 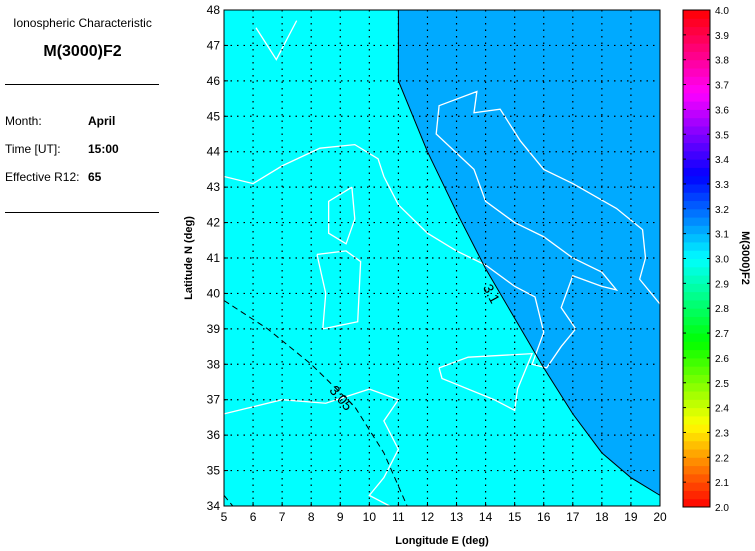 I want to click on x-tick-label: 10, so click(x=370, y=517).